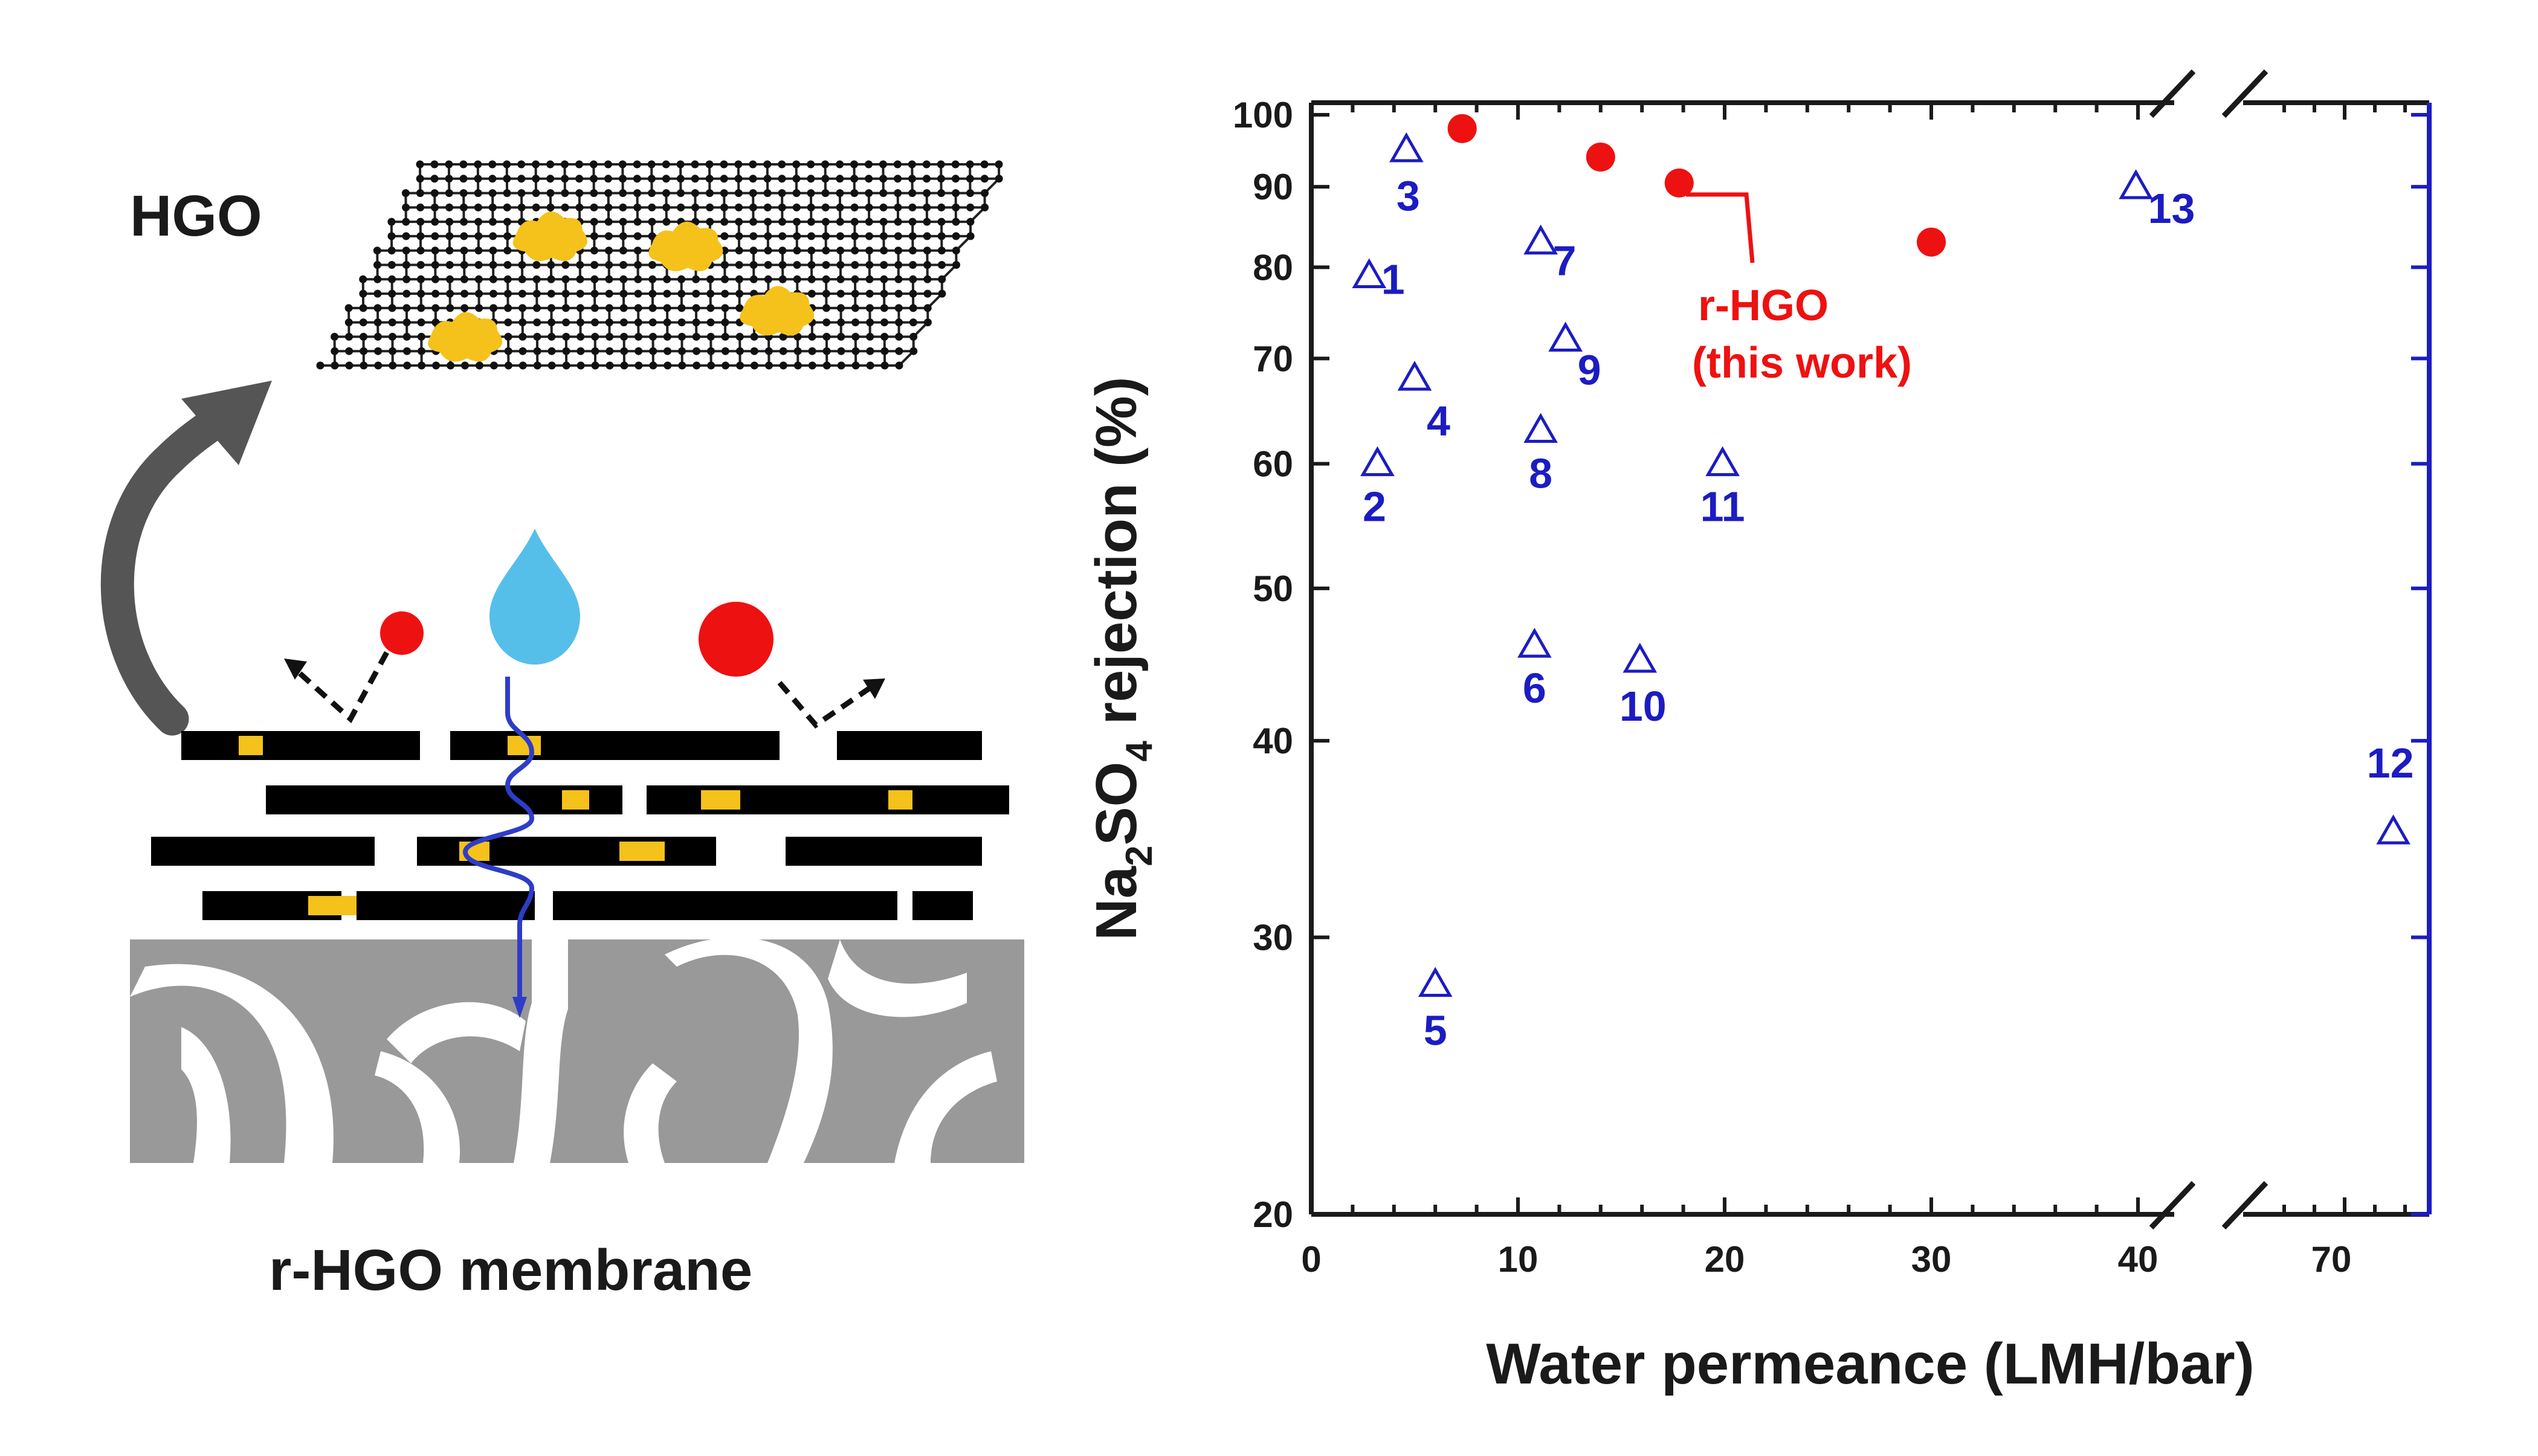 The width and height of the screenshot is (2538, 1456). What do you see at coordinates (792, 665) in the screenshot?
I see `large-ion-icon` at bounding box center [792, 665].